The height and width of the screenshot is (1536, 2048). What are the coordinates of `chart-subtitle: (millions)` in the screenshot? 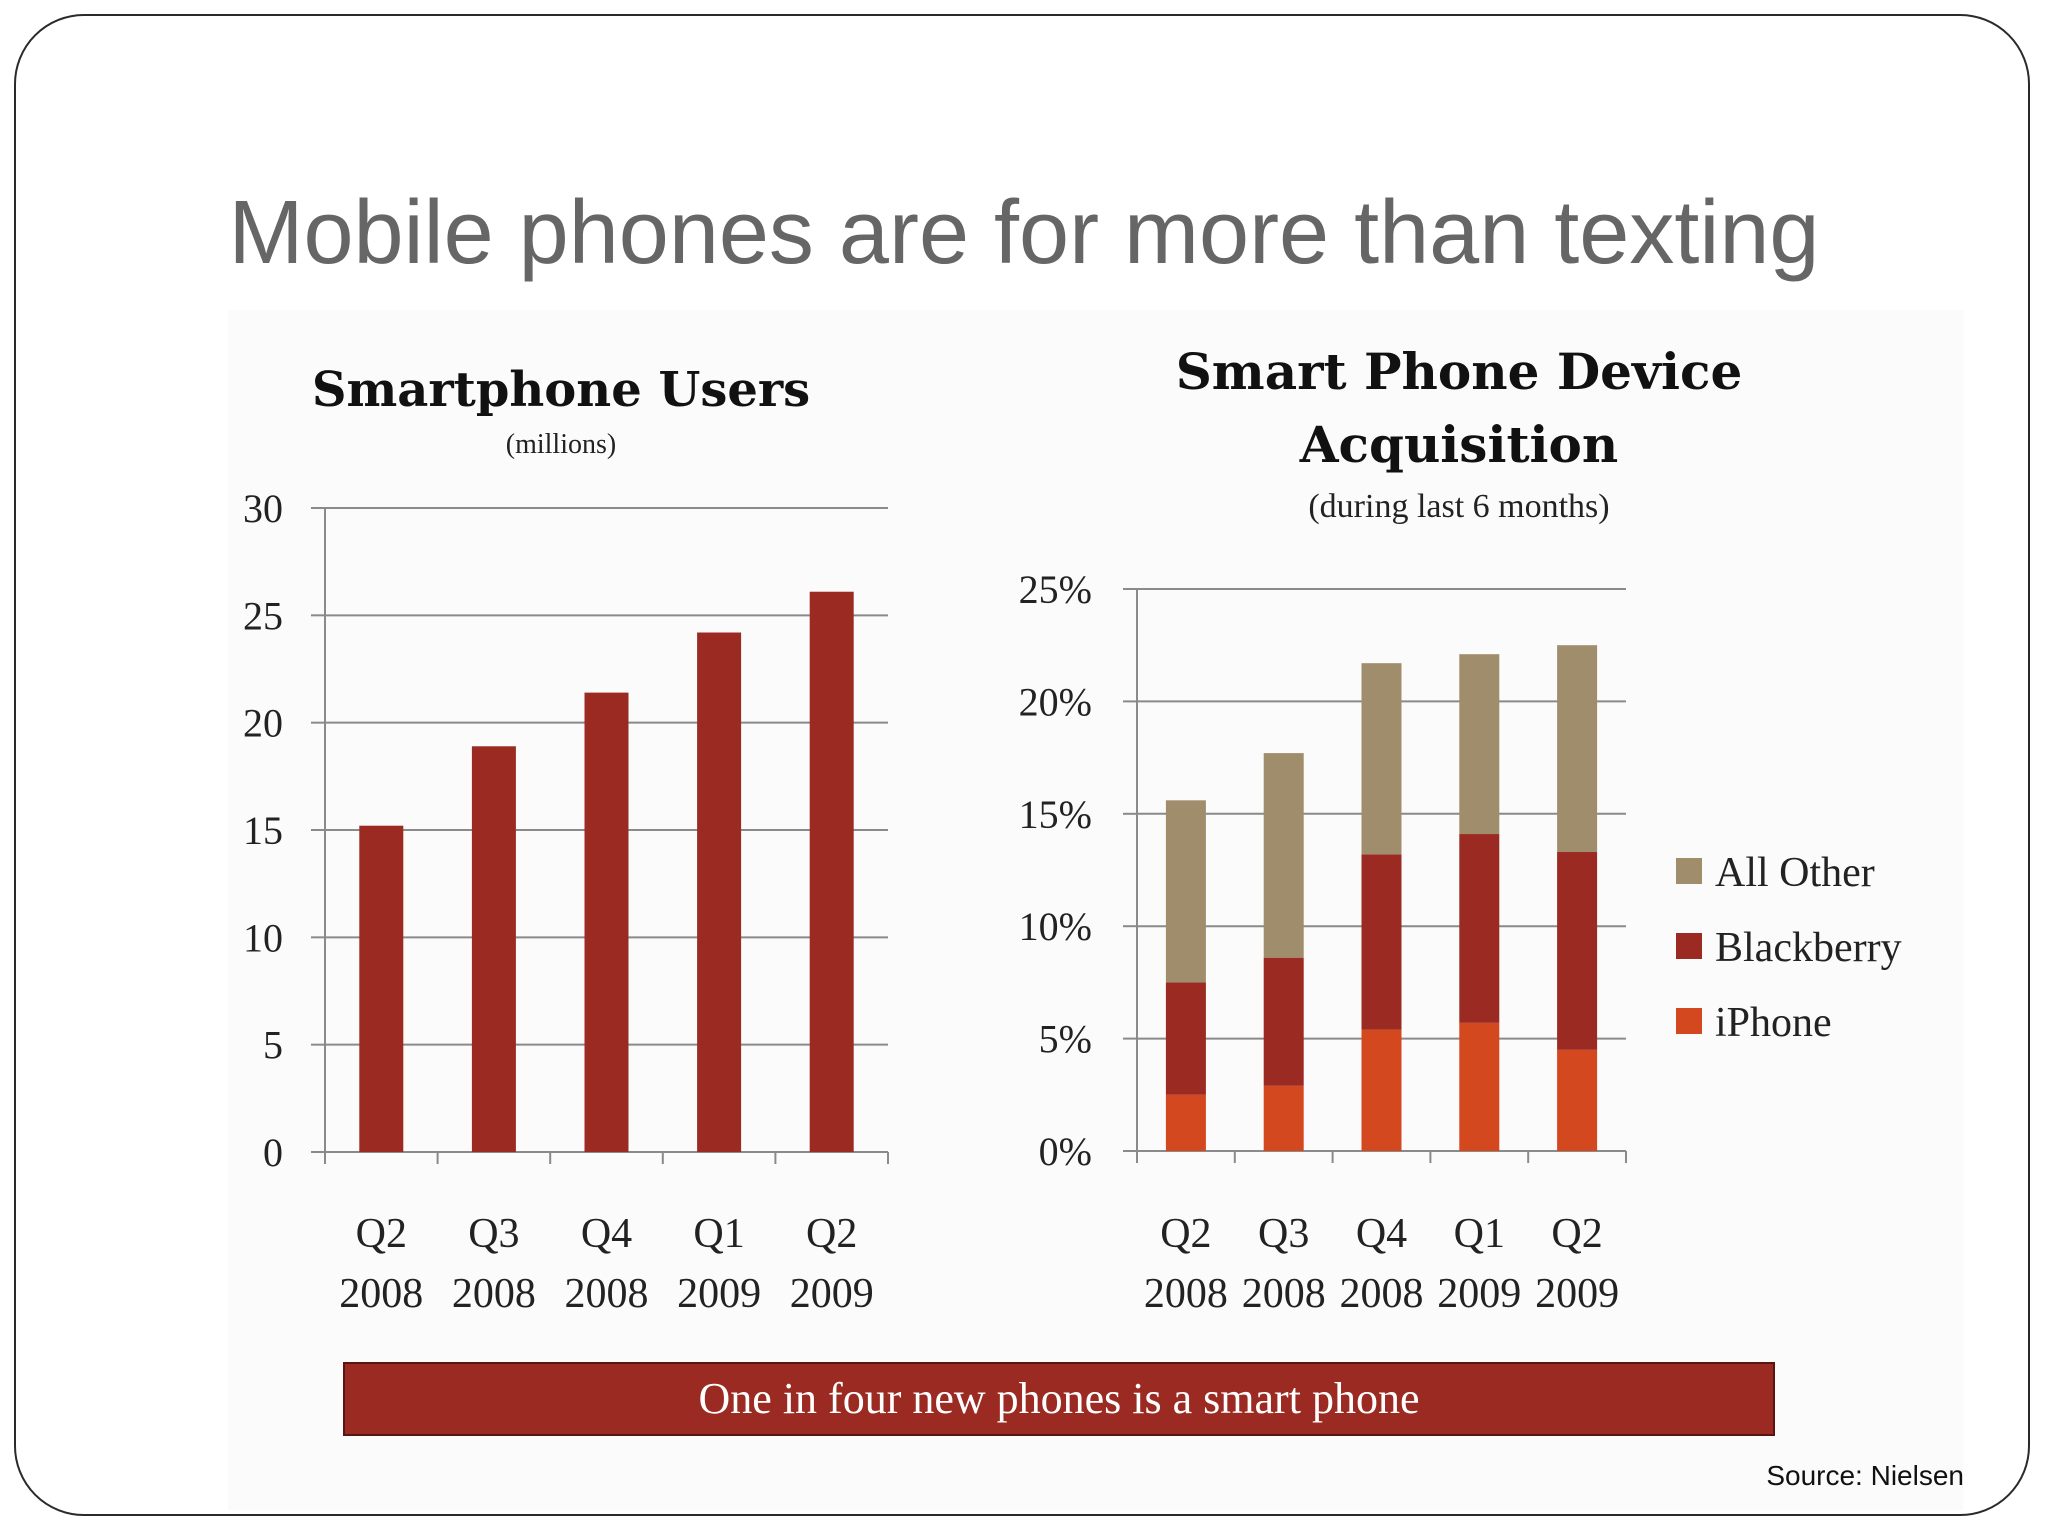 It's located at (561, 444).